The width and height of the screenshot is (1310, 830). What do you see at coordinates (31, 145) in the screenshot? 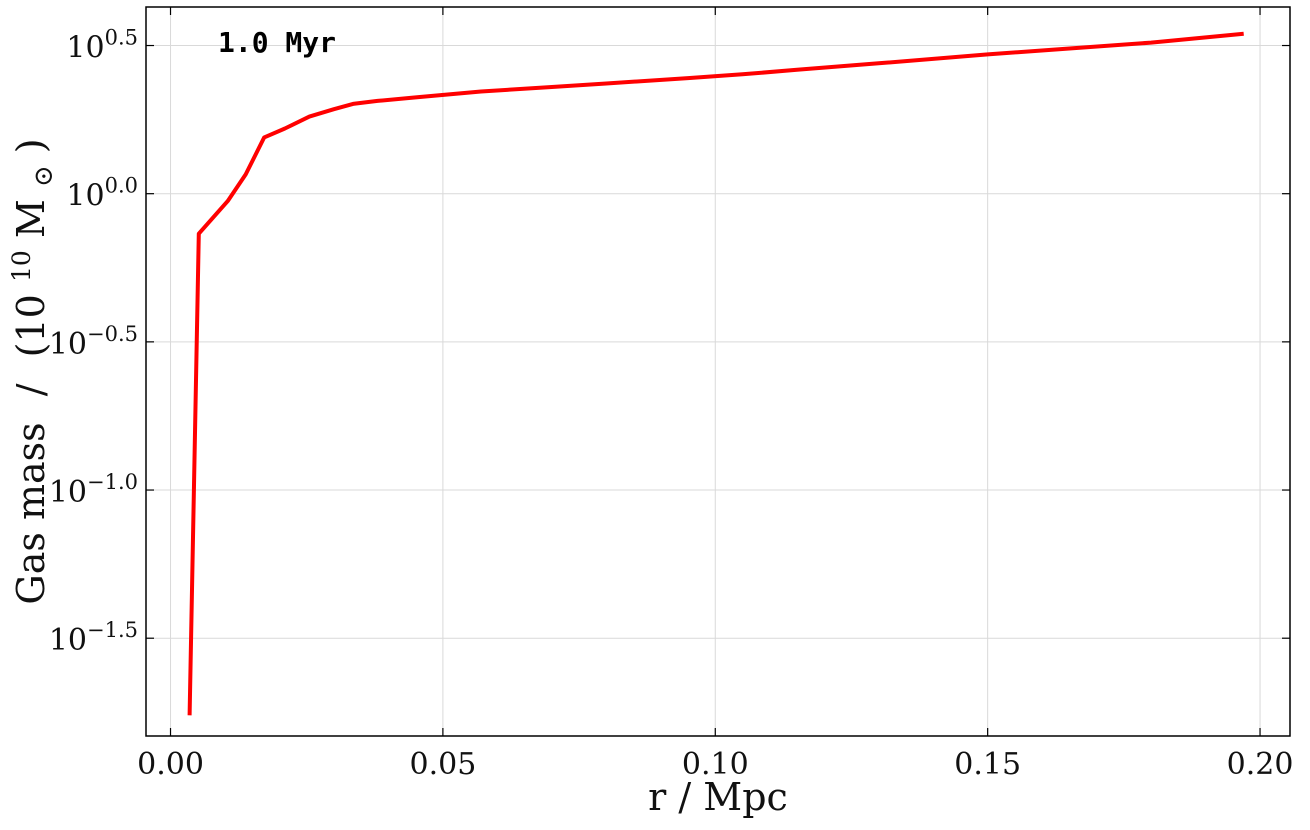
I see `y-axis-title-unit-end: )` at bounding box center [31, 145].